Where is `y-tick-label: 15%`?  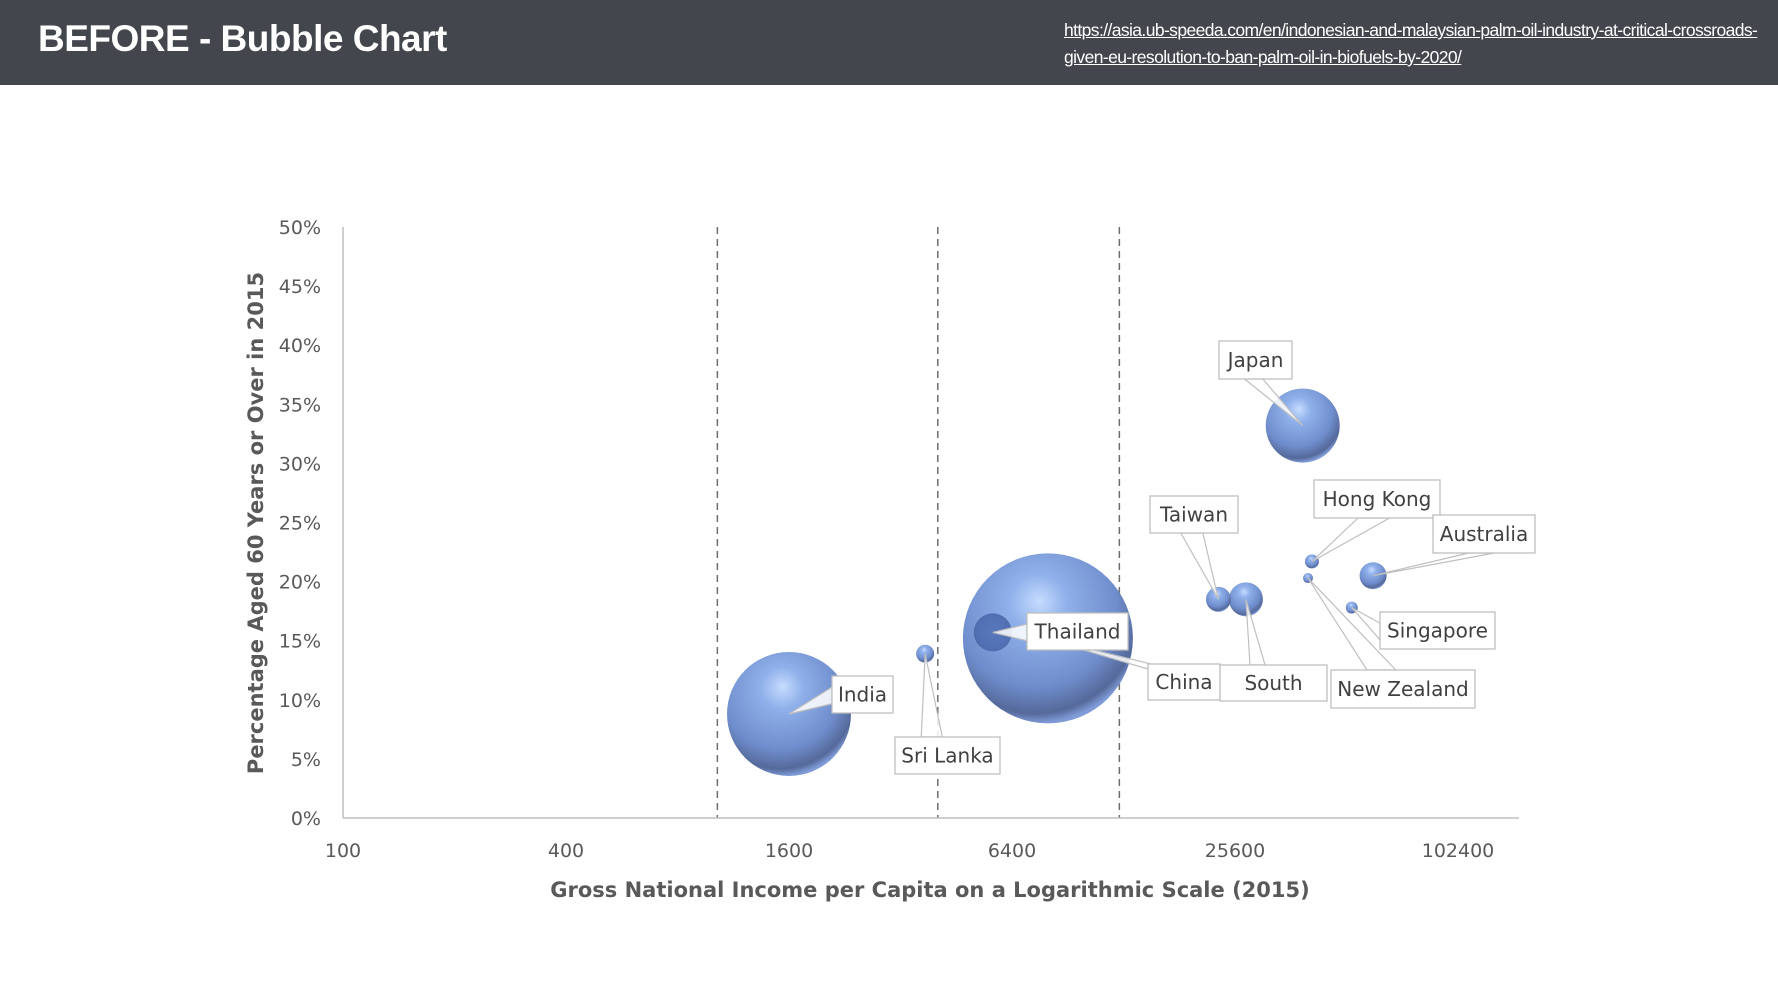
y-tick-label: 15% is located at coordinates (300, 642).